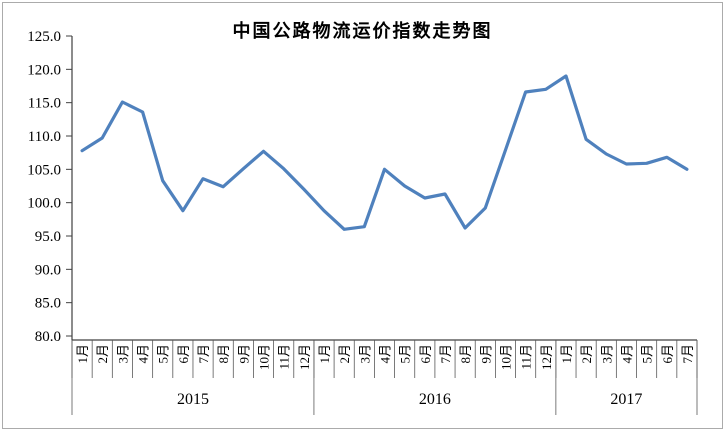  What do you see at coordinates (626, 399) in the screenshot?
I see `x-year-label: 2017` at bounding box center [626, 399].